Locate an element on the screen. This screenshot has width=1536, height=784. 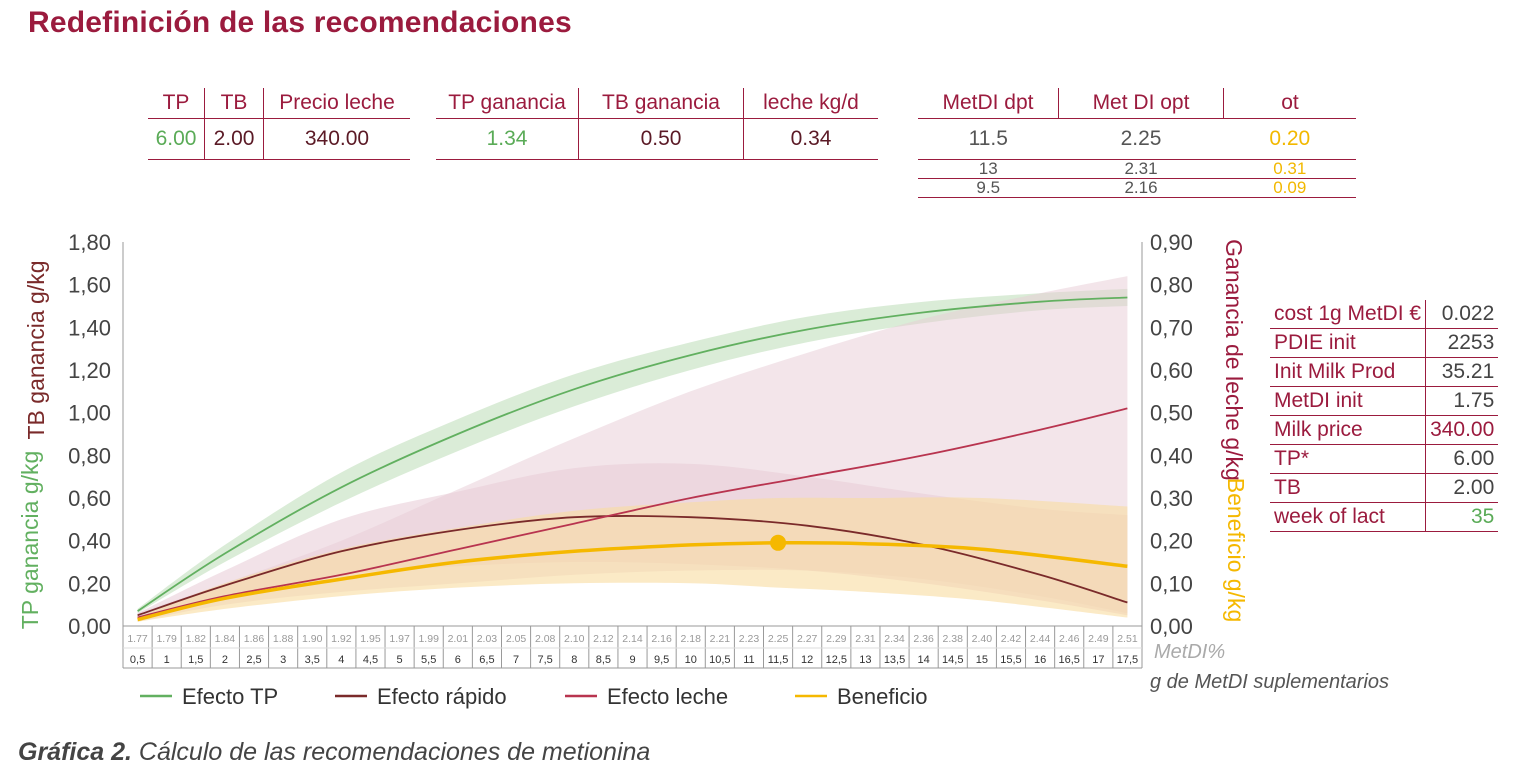
header-tb: TB is located at coordinates (234, 103).